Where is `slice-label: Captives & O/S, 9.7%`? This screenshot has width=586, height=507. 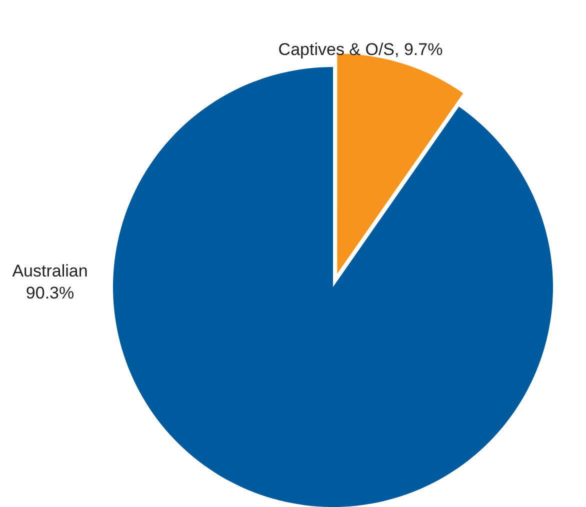 slice-label: Captives & O/S, 9.7% is located at coordinates (360, 49).